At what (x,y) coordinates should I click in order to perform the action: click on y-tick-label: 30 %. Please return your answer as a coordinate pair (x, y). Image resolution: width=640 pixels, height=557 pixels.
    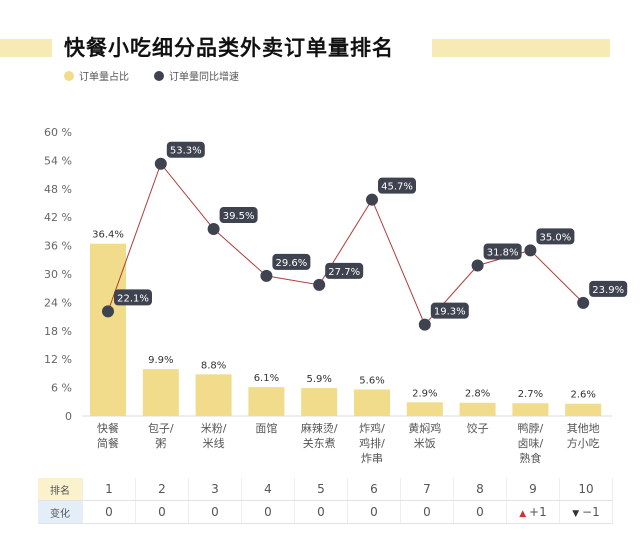
    Looking at the image, I should click on (58, 274).